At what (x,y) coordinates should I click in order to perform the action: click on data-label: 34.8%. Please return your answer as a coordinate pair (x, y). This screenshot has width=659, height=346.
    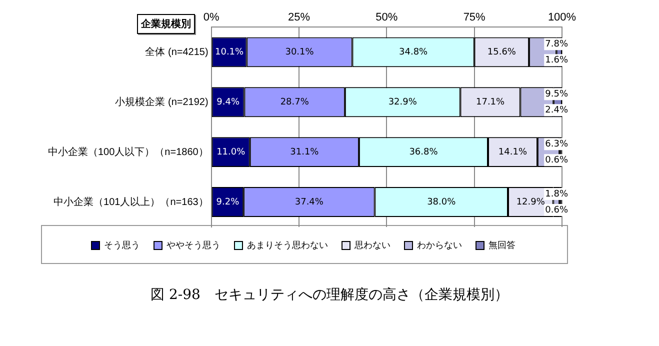
    Looking at the image, I should click on (413, 53).